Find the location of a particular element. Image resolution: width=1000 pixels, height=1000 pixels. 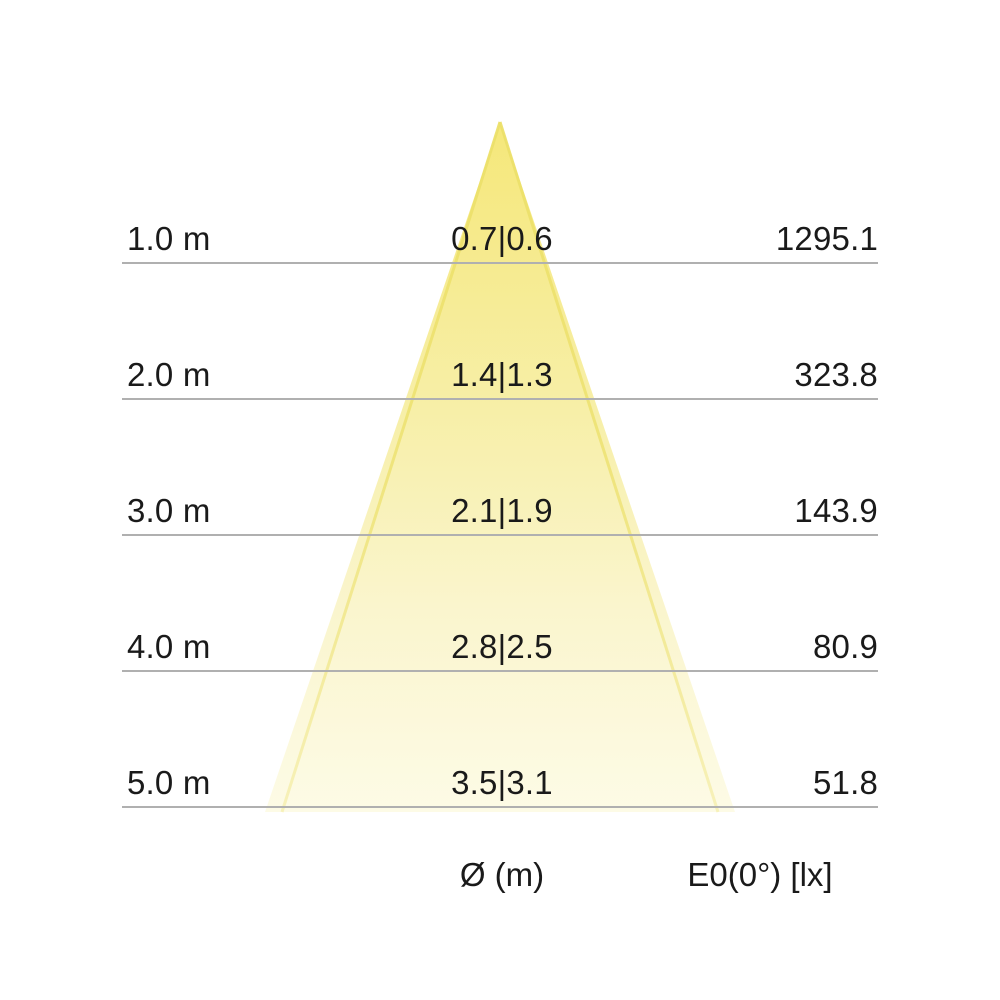

row-distance-label: 5.0 m is located at coordinates (169, 782).